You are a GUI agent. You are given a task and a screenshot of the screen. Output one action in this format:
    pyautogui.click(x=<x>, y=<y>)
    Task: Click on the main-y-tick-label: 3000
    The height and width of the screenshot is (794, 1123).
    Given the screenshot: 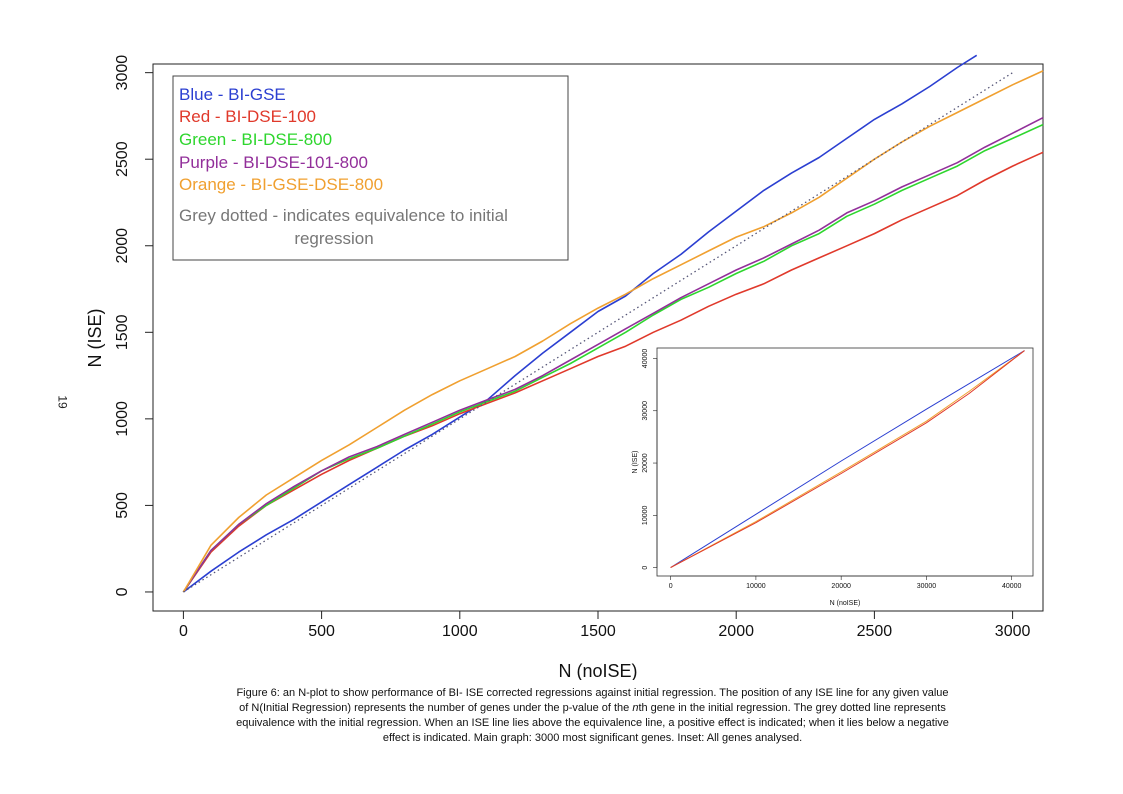 What is the action you would take?
    pyautogui.click(x=122, y=73)
    